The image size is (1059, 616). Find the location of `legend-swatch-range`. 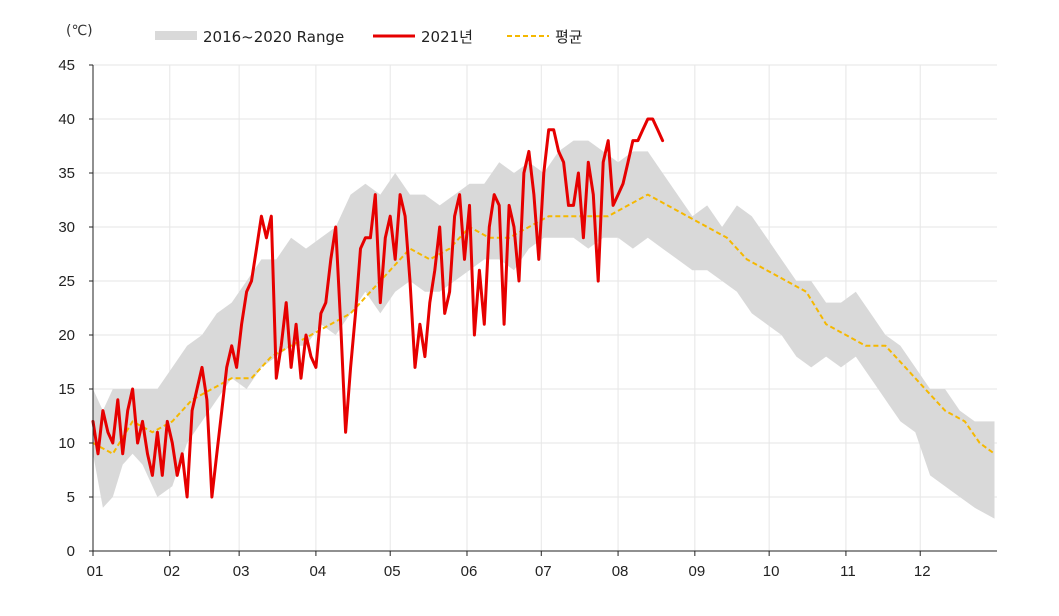

legend-swatch-range is located at coordinates (176, 35).